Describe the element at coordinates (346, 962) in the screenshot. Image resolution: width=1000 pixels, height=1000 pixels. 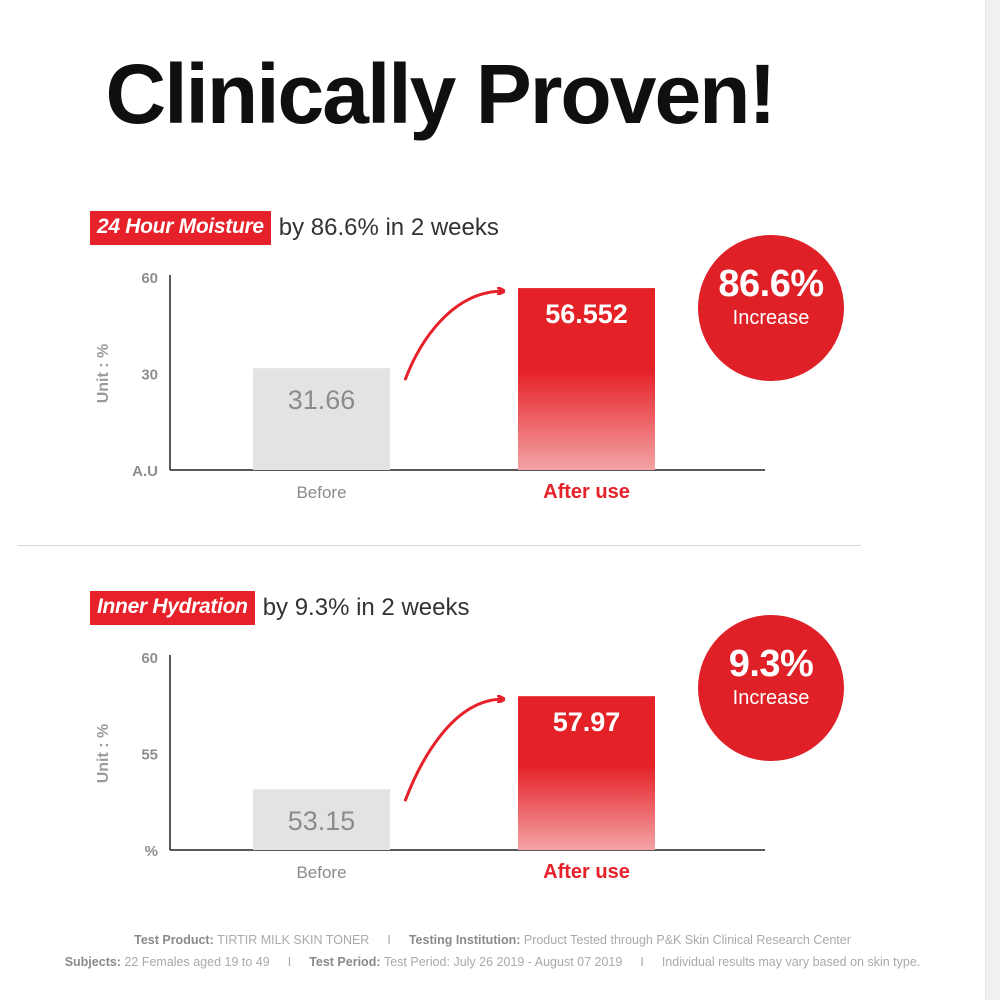
I see `footer-key: Test Period:` at that location.